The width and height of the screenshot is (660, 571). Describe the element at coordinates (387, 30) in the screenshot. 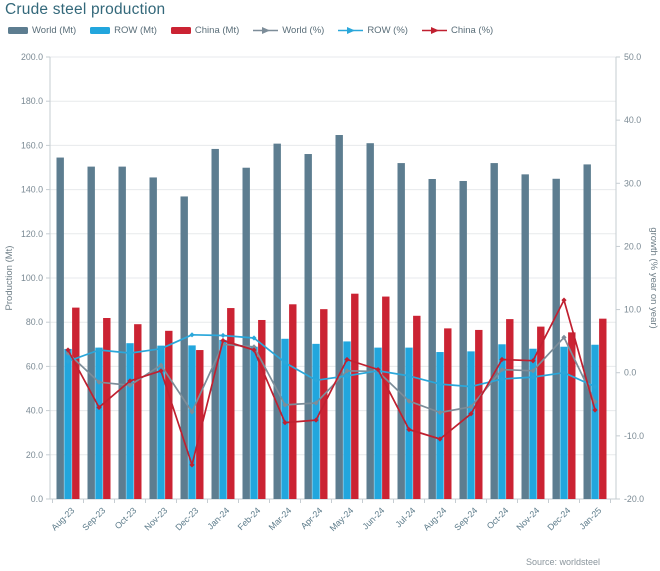

I see `legend-label: ROW (%)` at that location.